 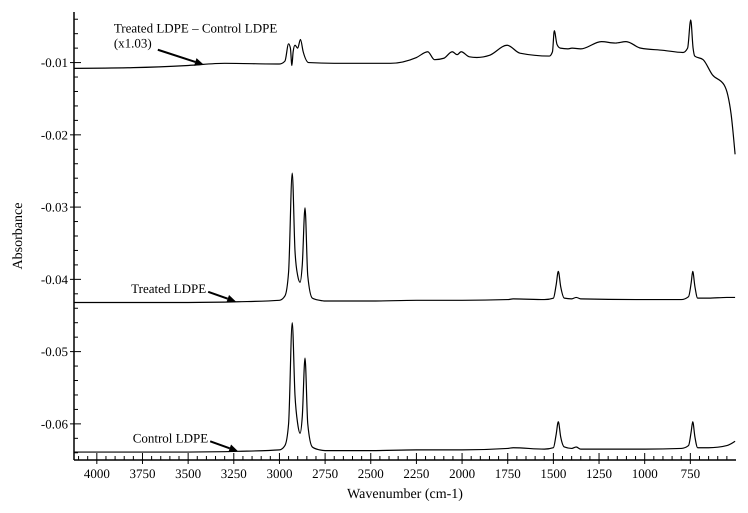 What do you see at coordinates (462, 473) in the screenshot?
I see `x-tick-label: 2000` at bounding box center [462, 473].